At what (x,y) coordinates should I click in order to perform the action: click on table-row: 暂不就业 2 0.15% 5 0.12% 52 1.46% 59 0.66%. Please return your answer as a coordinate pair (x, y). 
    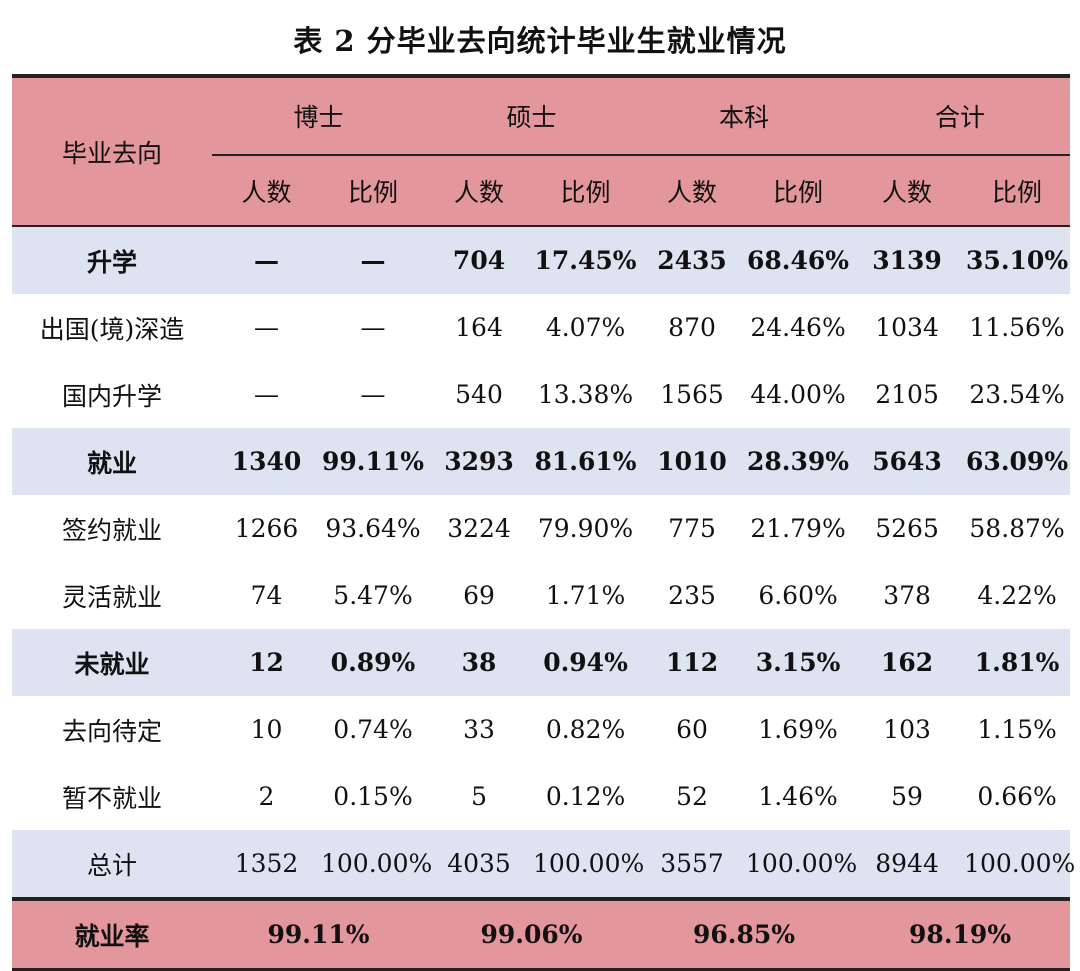
    Looking at the image, I should click on (541, 796).